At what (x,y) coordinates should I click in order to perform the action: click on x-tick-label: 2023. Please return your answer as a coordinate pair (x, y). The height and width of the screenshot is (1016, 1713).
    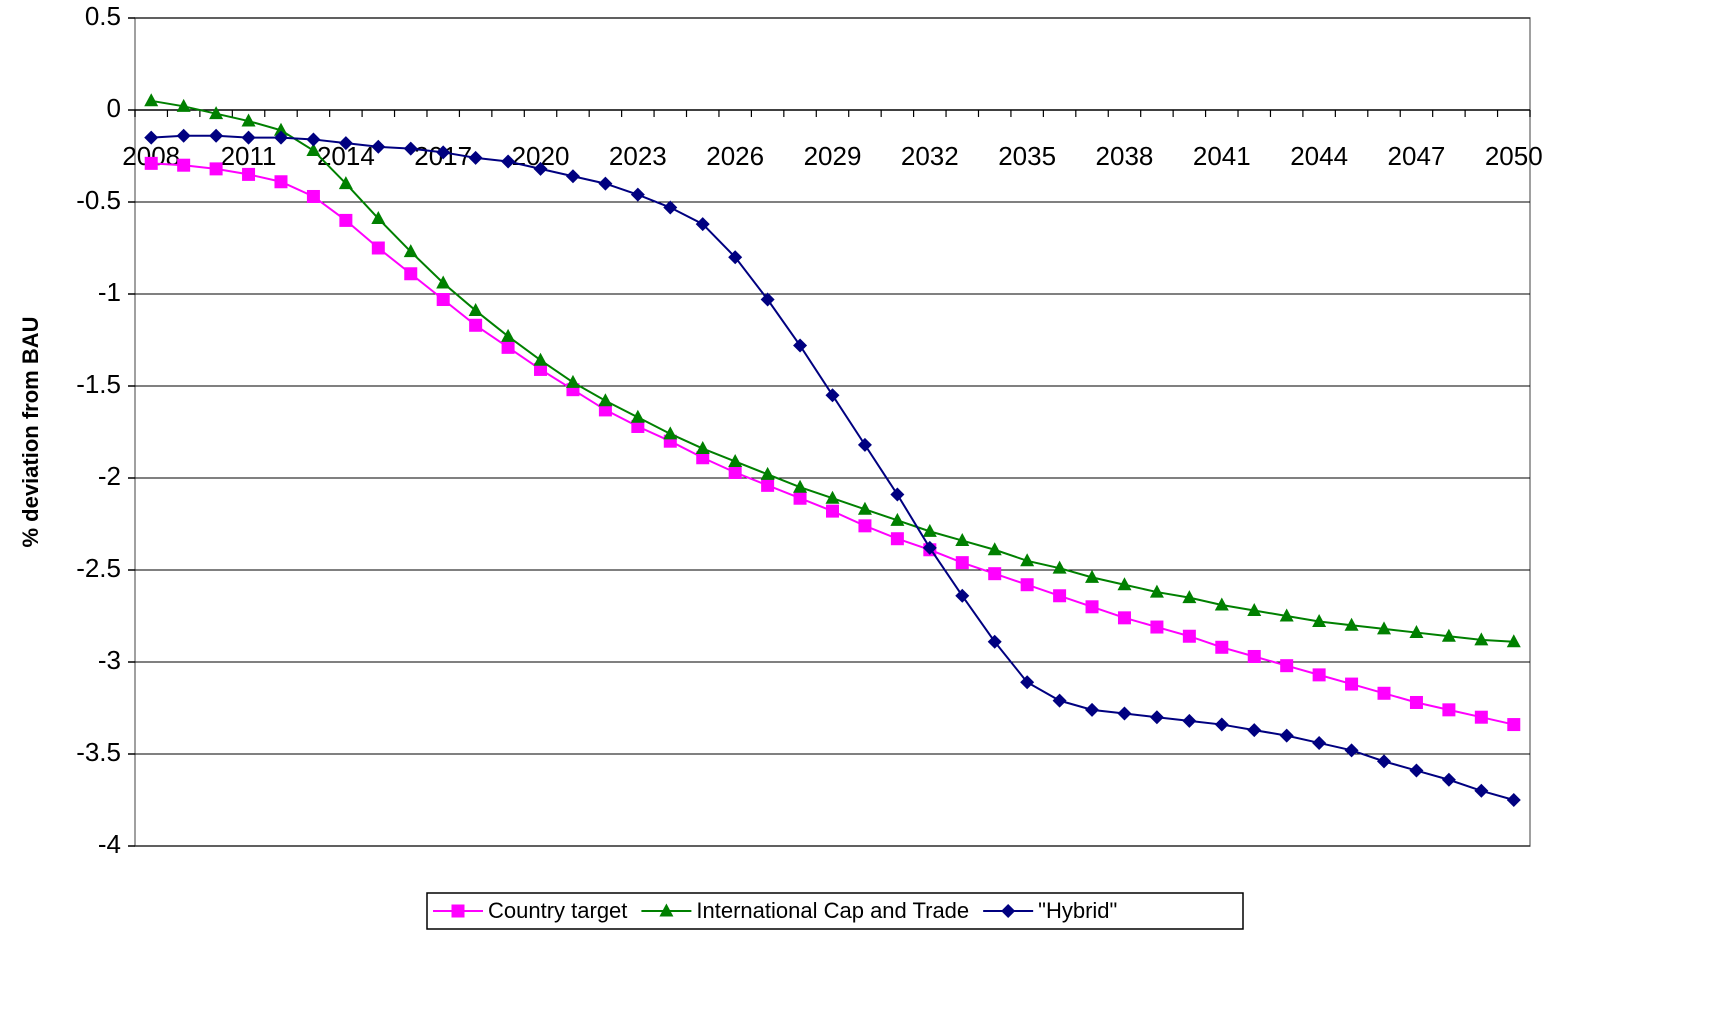
    Looking at the image, I should click on (638, 156).